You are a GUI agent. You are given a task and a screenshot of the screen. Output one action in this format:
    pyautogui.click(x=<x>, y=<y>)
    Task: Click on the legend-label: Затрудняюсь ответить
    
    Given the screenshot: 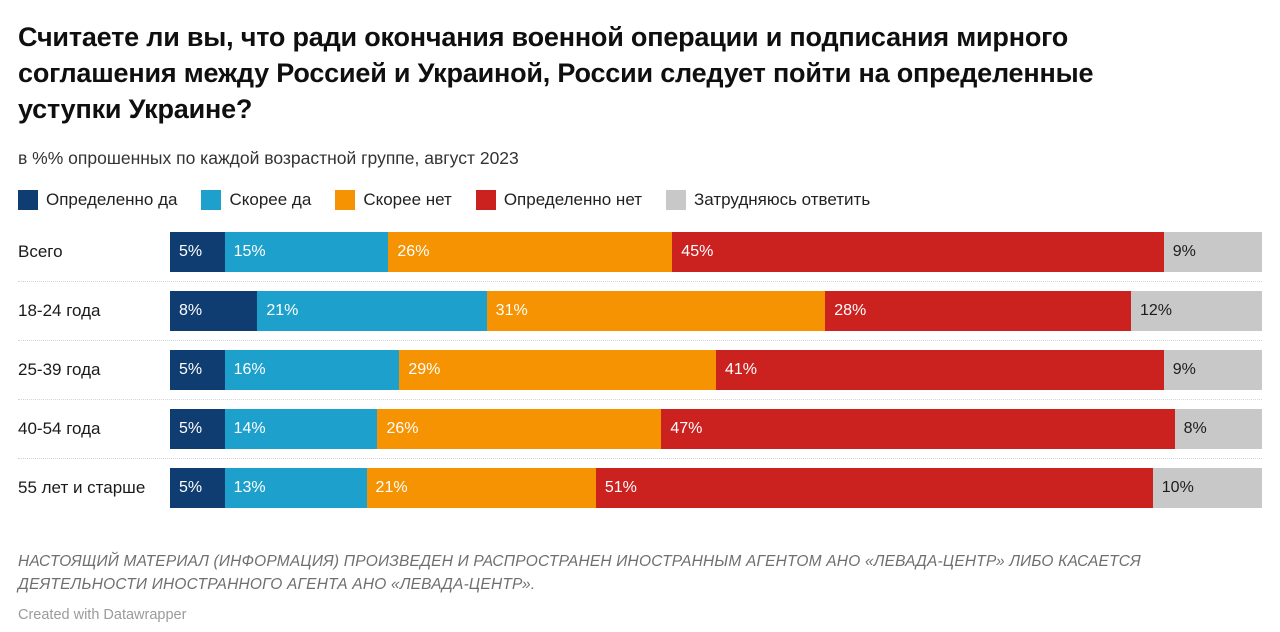 What is the action you would take?
    pyautogui.click(x=782, y=199)
    